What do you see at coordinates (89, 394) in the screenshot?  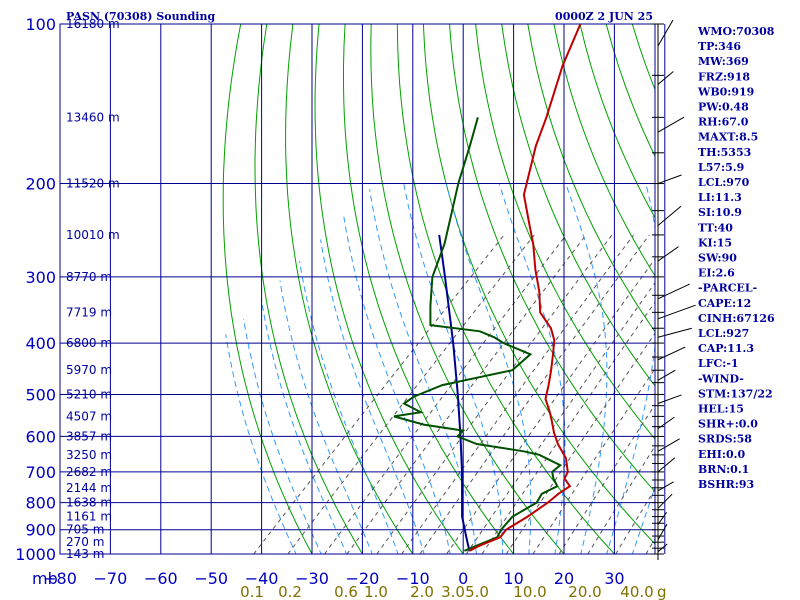 I see `height-label: 5210 m` at bounding box center [89, 394].